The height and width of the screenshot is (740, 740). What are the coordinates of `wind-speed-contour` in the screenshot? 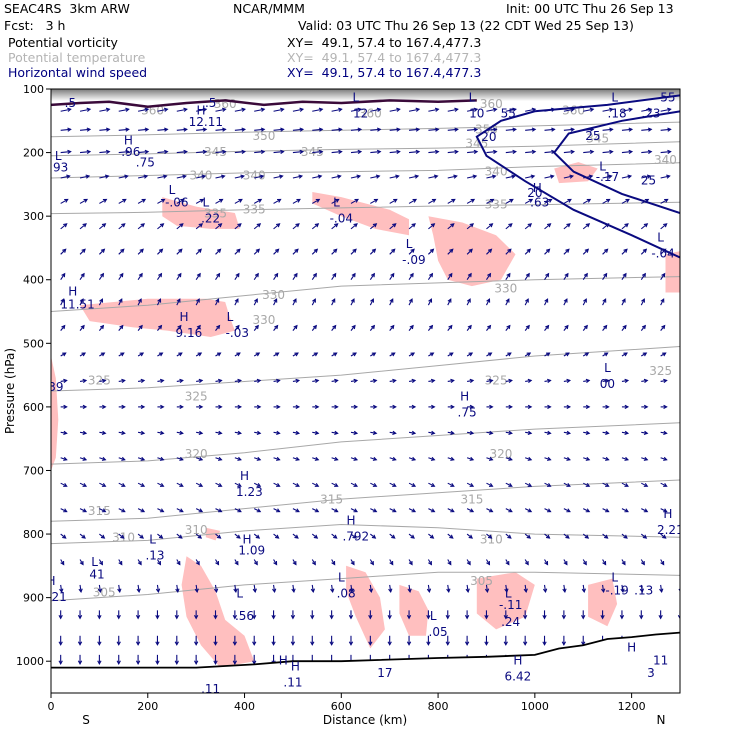 It's located at (616, 162).